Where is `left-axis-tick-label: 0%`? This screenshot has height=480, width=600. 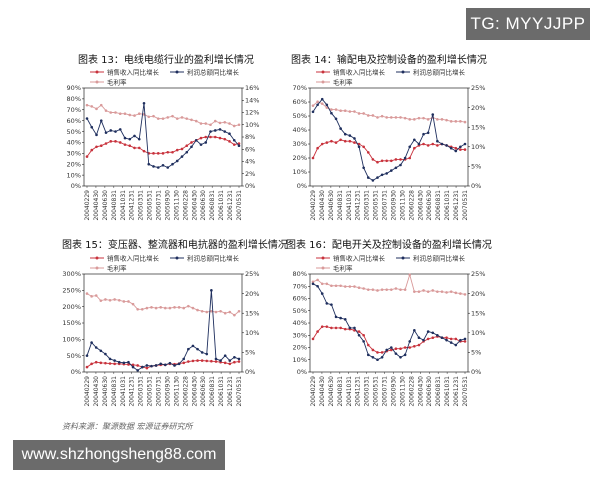
left-axis-tick-label: 0% is located at coordinates (76, 372).